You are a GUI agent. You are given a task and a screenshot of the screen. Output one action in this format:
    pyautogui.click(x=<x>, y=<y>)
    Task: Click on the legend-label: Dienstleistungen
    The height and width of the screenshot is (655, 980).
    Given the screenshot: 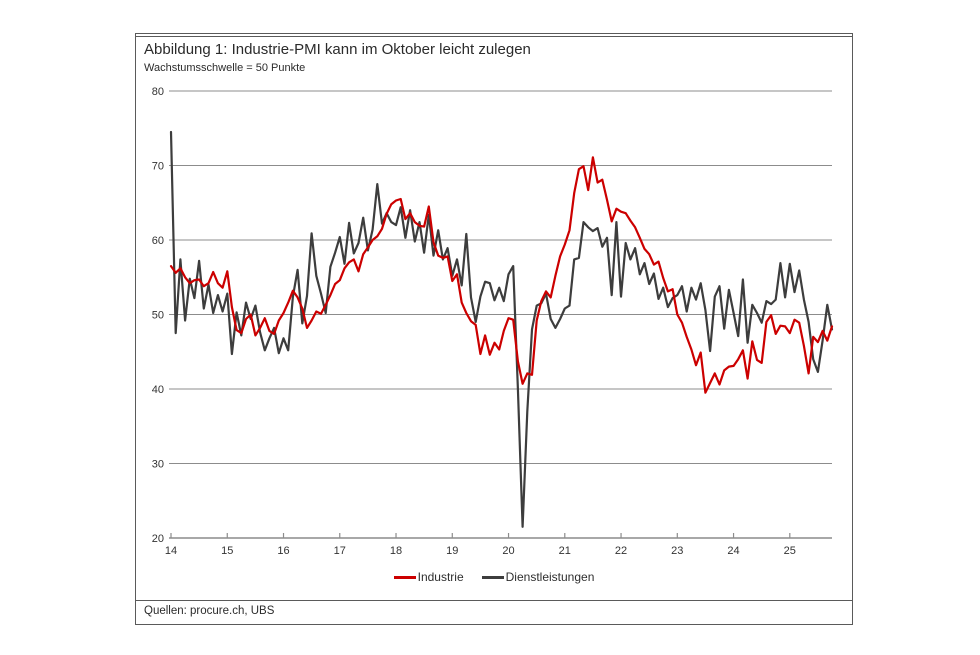 What is the action you would take?
    pyautogui.click(x=550, y=577)
    